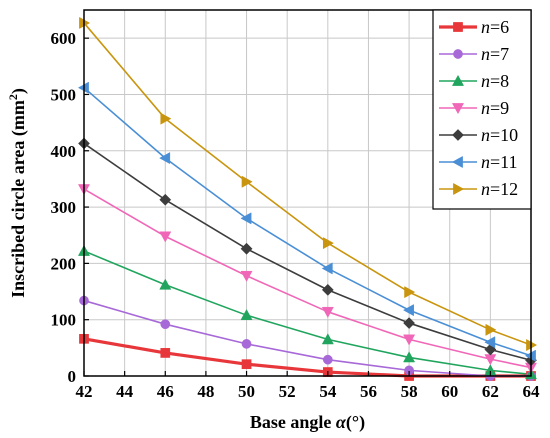  Describe the element at coordinates (499, 162) in the screenshot. I see `legend-label-n11: n=11` at that location.